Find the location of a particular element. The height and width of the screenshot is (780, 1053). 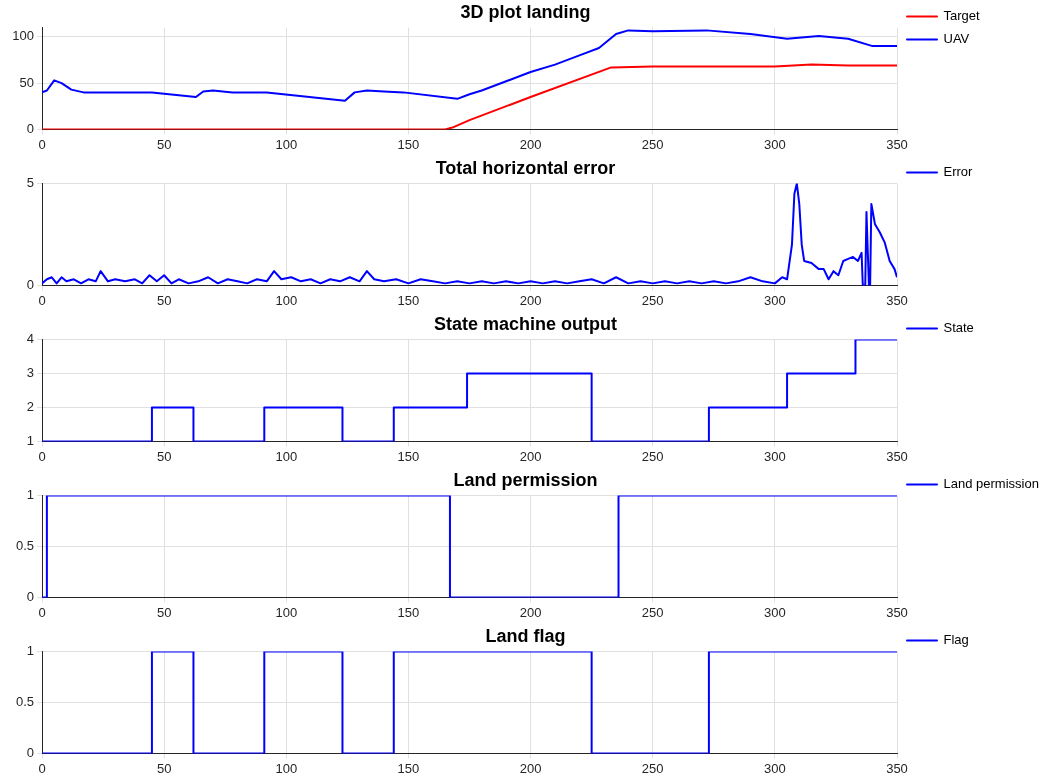

legend-label: Error is located at coordinates (958, 172).